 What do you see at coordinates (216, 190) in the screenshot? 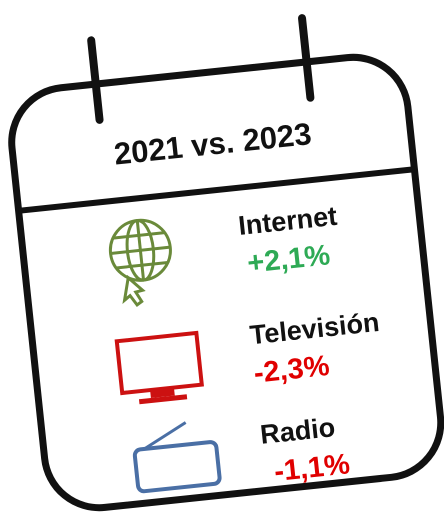
I see `divider` at bounding box center [216, 190].